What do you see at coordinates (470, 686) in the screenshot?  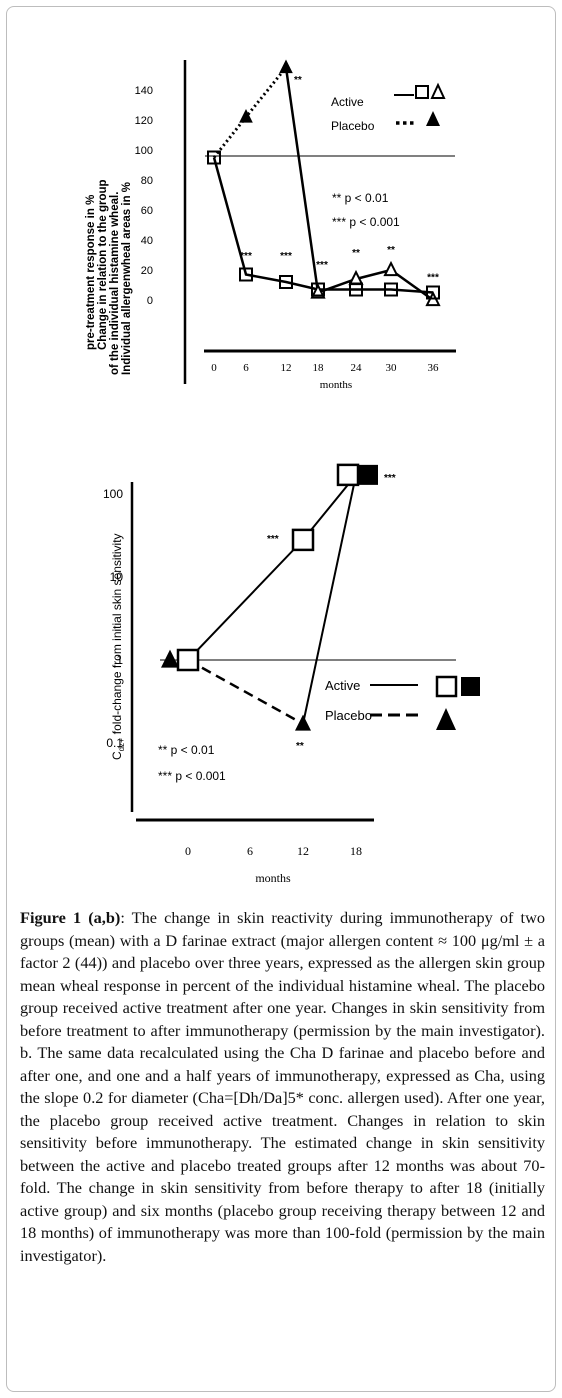 I see `legend-b-filled-square` at bounding box center [470, 686].